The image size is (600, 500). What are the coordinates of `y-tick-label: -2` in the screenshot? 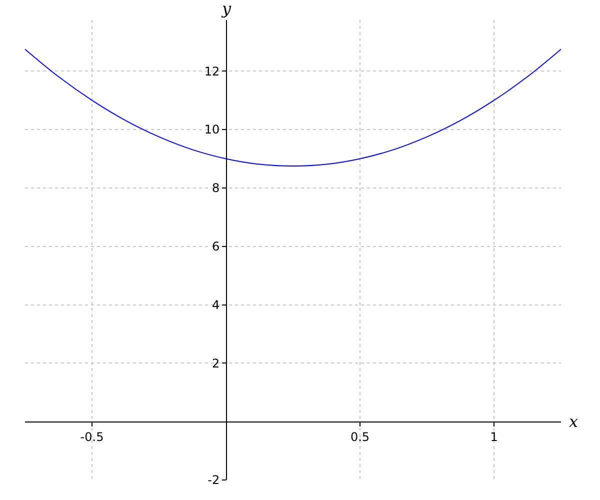 It's located at (214, 480).